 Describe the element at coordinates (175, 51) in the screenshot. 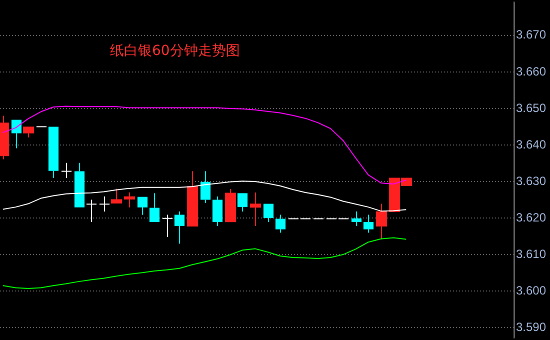

I see `text: 纸白银60分钟走势图` at that location.